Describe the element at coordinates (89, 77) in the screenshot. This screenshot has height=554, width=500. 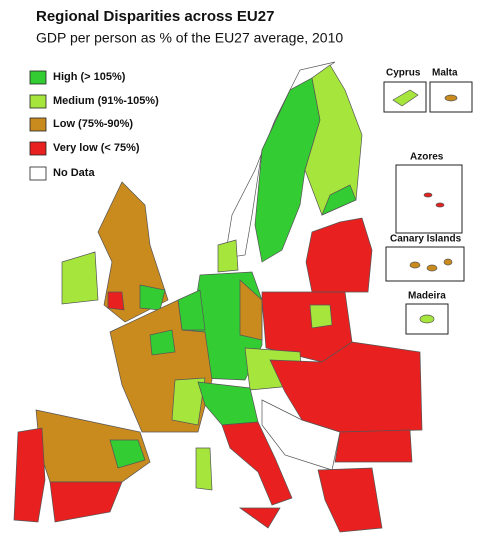
I see `legend-label: High (> 105%)` at that location.